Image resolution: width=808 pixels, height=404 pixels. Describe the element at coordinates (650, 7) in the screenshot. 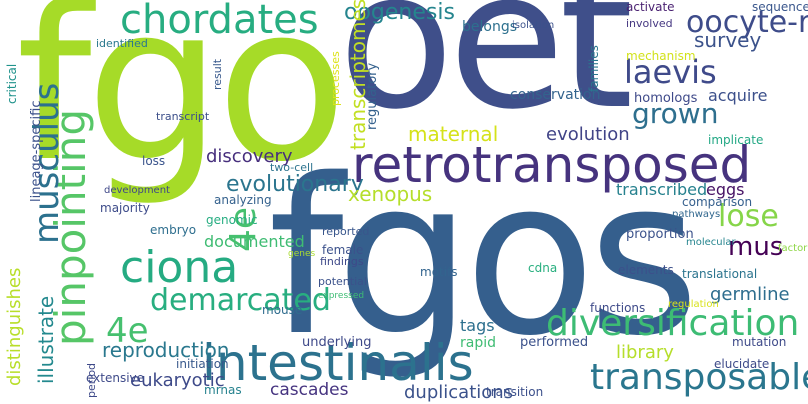

I see `word-sequence: activate` at that location.